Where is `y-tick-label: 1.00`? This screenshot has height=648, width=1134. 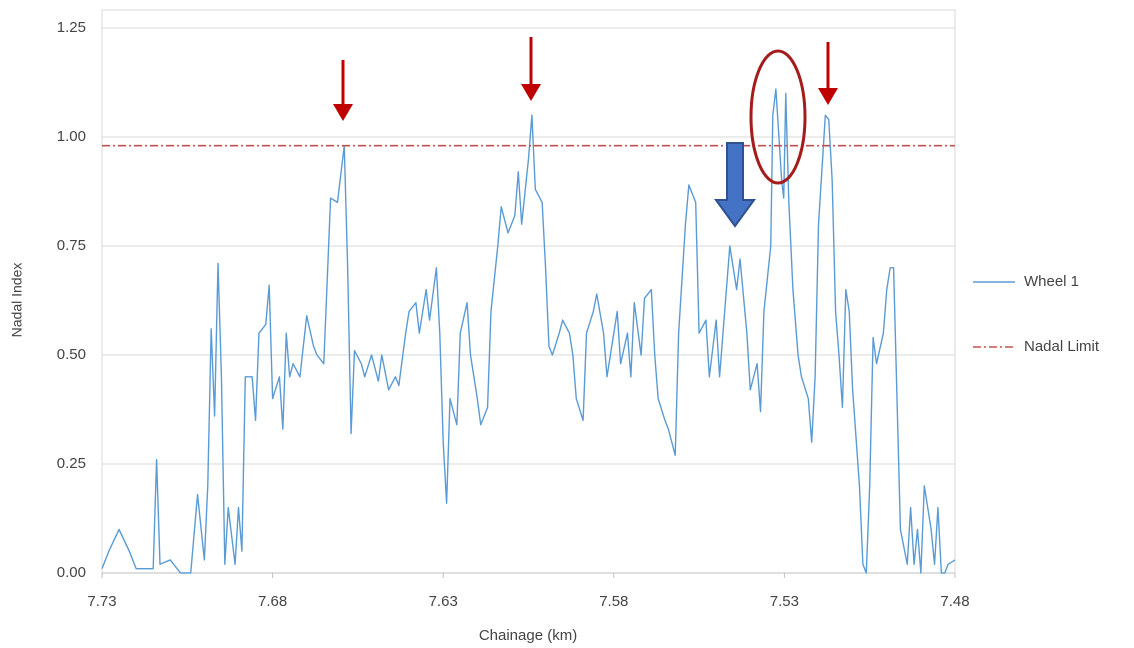
y-tick-label: 1.00 is located at coordinates (71, 136).